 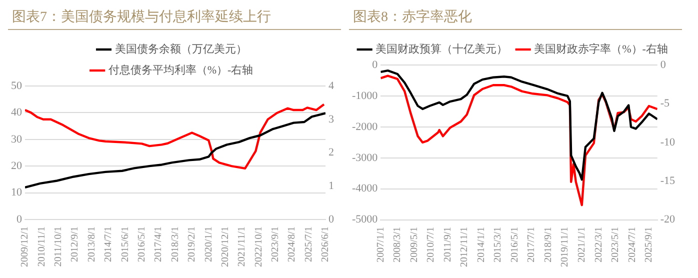 What do you see at coordinates (181, 69) in the screenshot?
I see `legend-label: 付息债务平均利率（%）-右轴` at bounding box center [181, 69].